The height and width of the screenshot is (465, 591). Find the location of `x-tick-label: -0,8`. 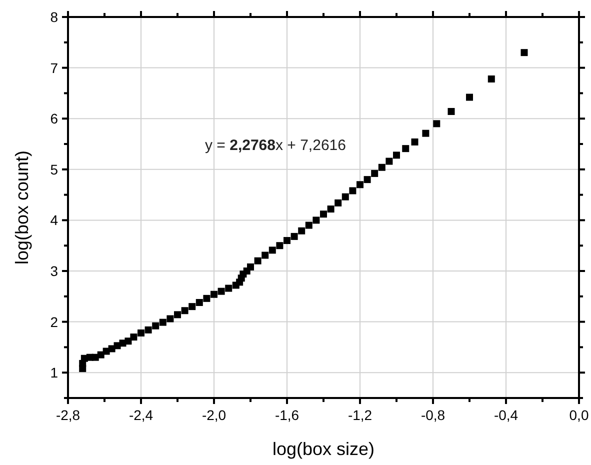

x-tick-label: -0,8 is located at coordinates (433, 415).